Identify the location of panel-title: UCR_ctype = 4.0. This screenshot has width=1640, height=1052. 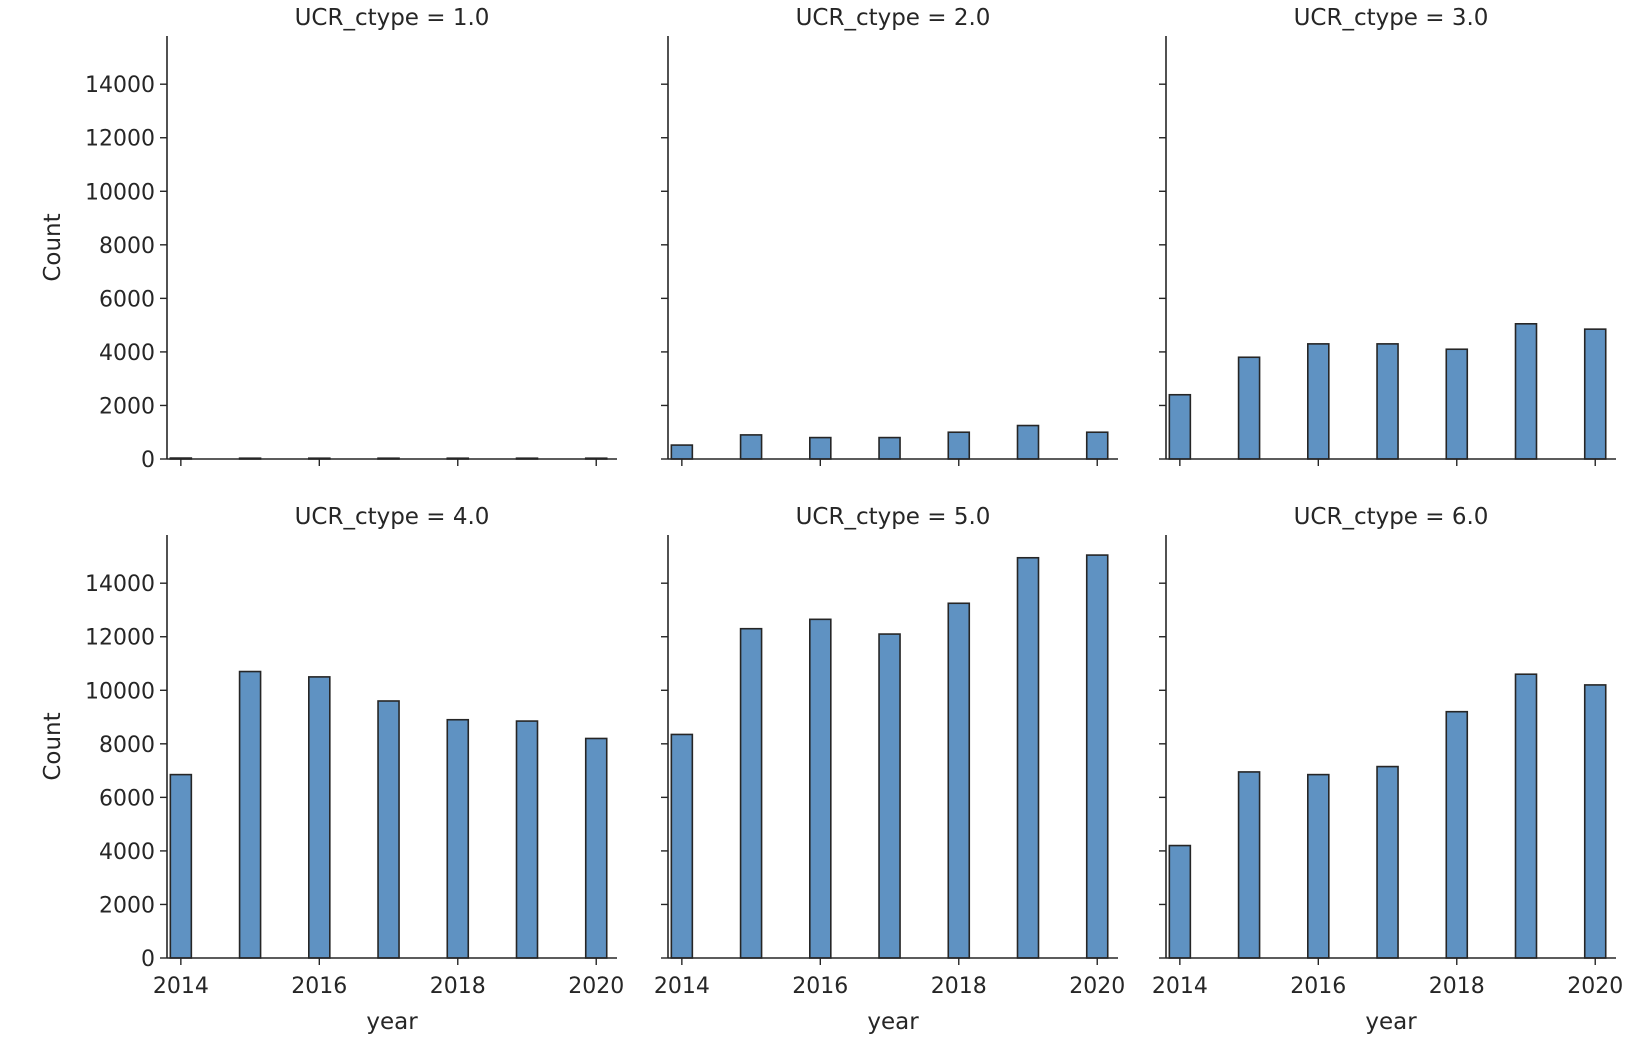
(392, 517).